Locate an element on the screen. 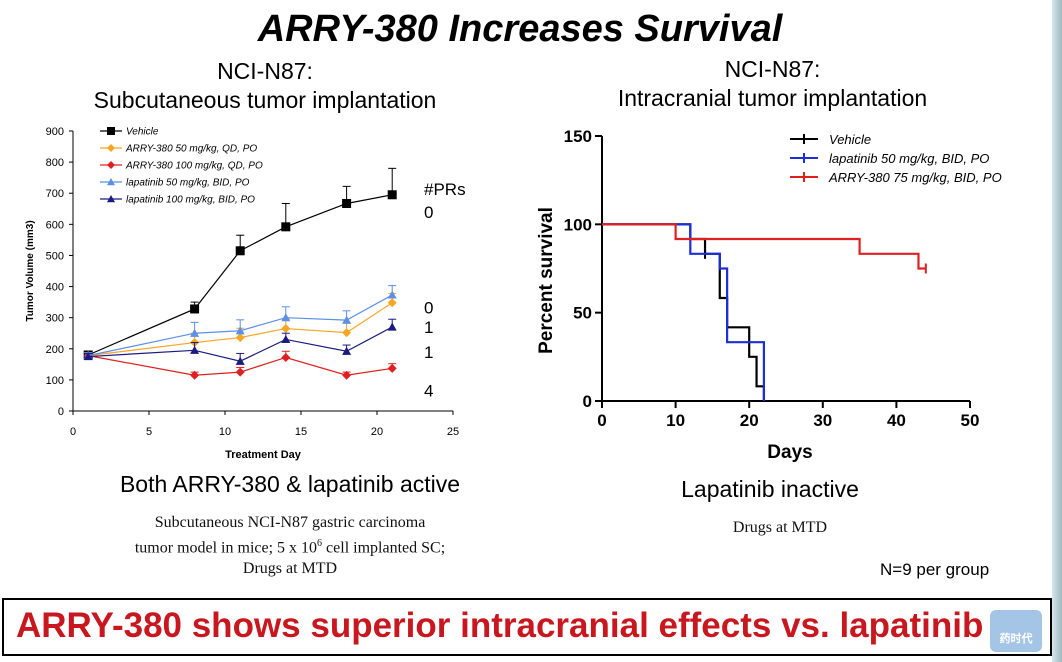  x-tick-label: 5 is located at coordinates (149, 432).